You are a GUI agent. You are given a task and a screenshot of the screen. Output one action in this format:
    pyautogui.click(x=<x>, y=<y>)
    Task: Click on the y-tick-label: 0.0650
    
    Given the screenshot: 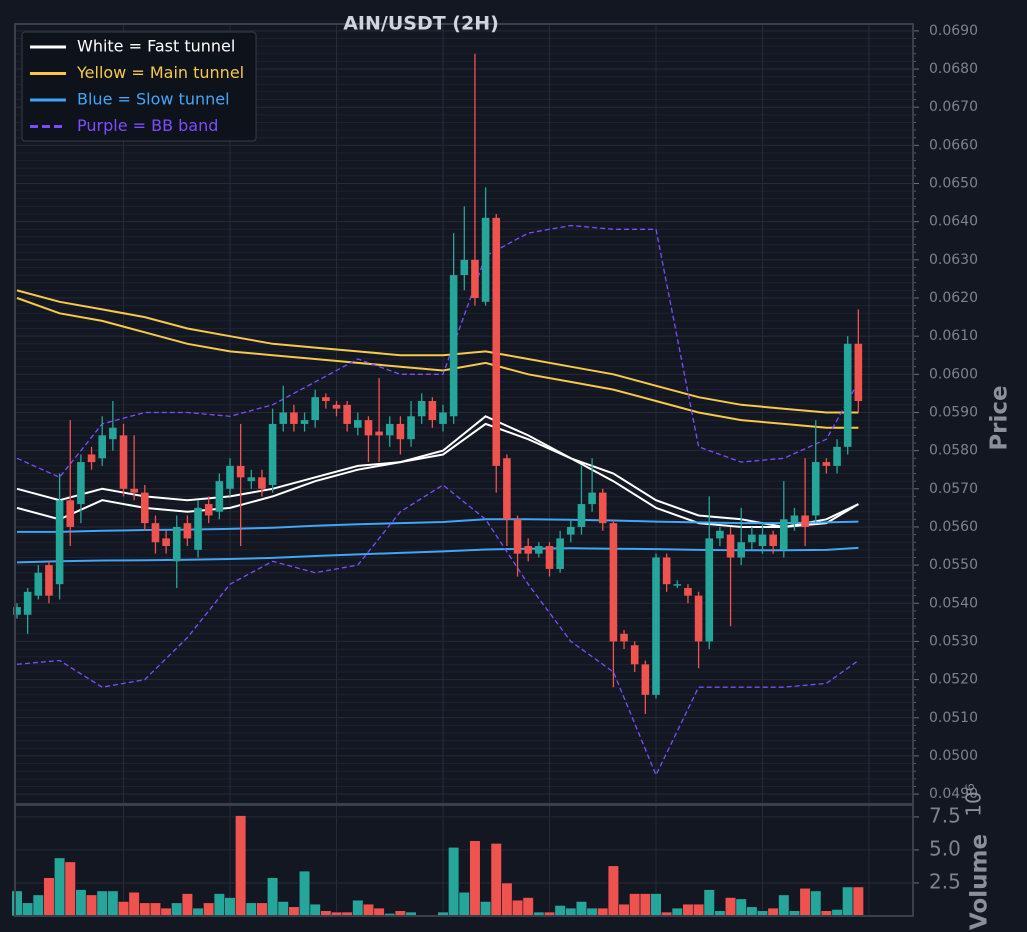 What is the action you would take?
    pyautogui.click(x=953, y=184)
    